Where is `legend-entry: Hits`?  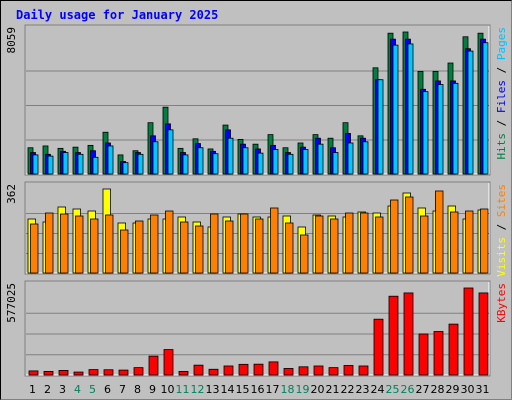
legend-entry: Hits is located at coordinates (501, 146).